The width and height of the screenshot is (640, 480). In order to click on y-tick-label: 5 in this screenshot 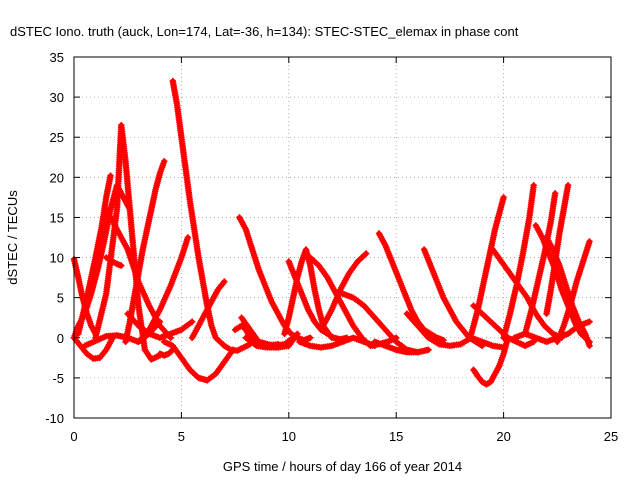, I will do `click(60, 298)`.